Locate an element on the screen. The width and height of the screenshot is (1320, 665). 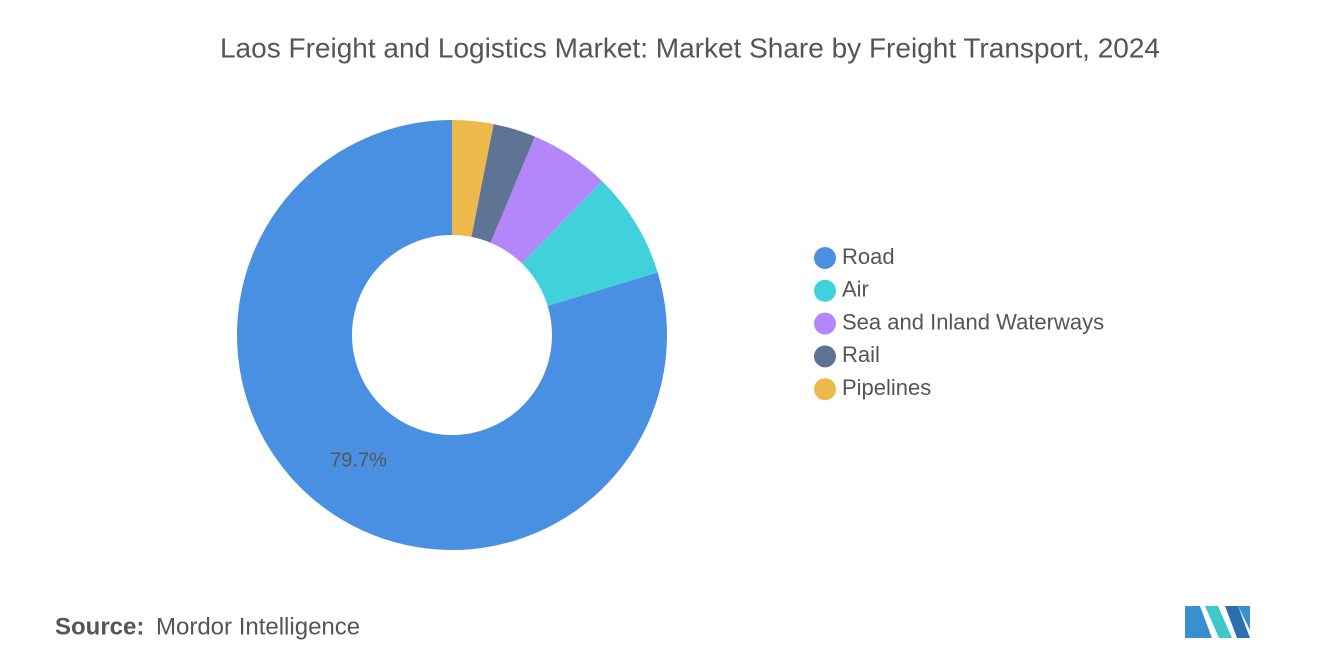
data-label: 79.7% is located at coordinates (358, 460).